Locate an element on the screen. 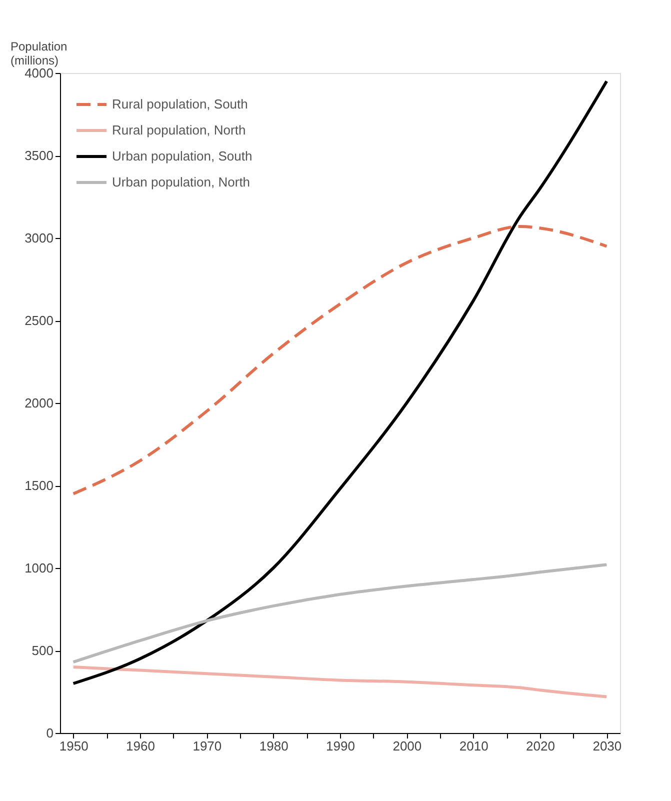 This screenshot has height=801, width=671. x-tick-label: 2020 is located at coordinates (540, 746).